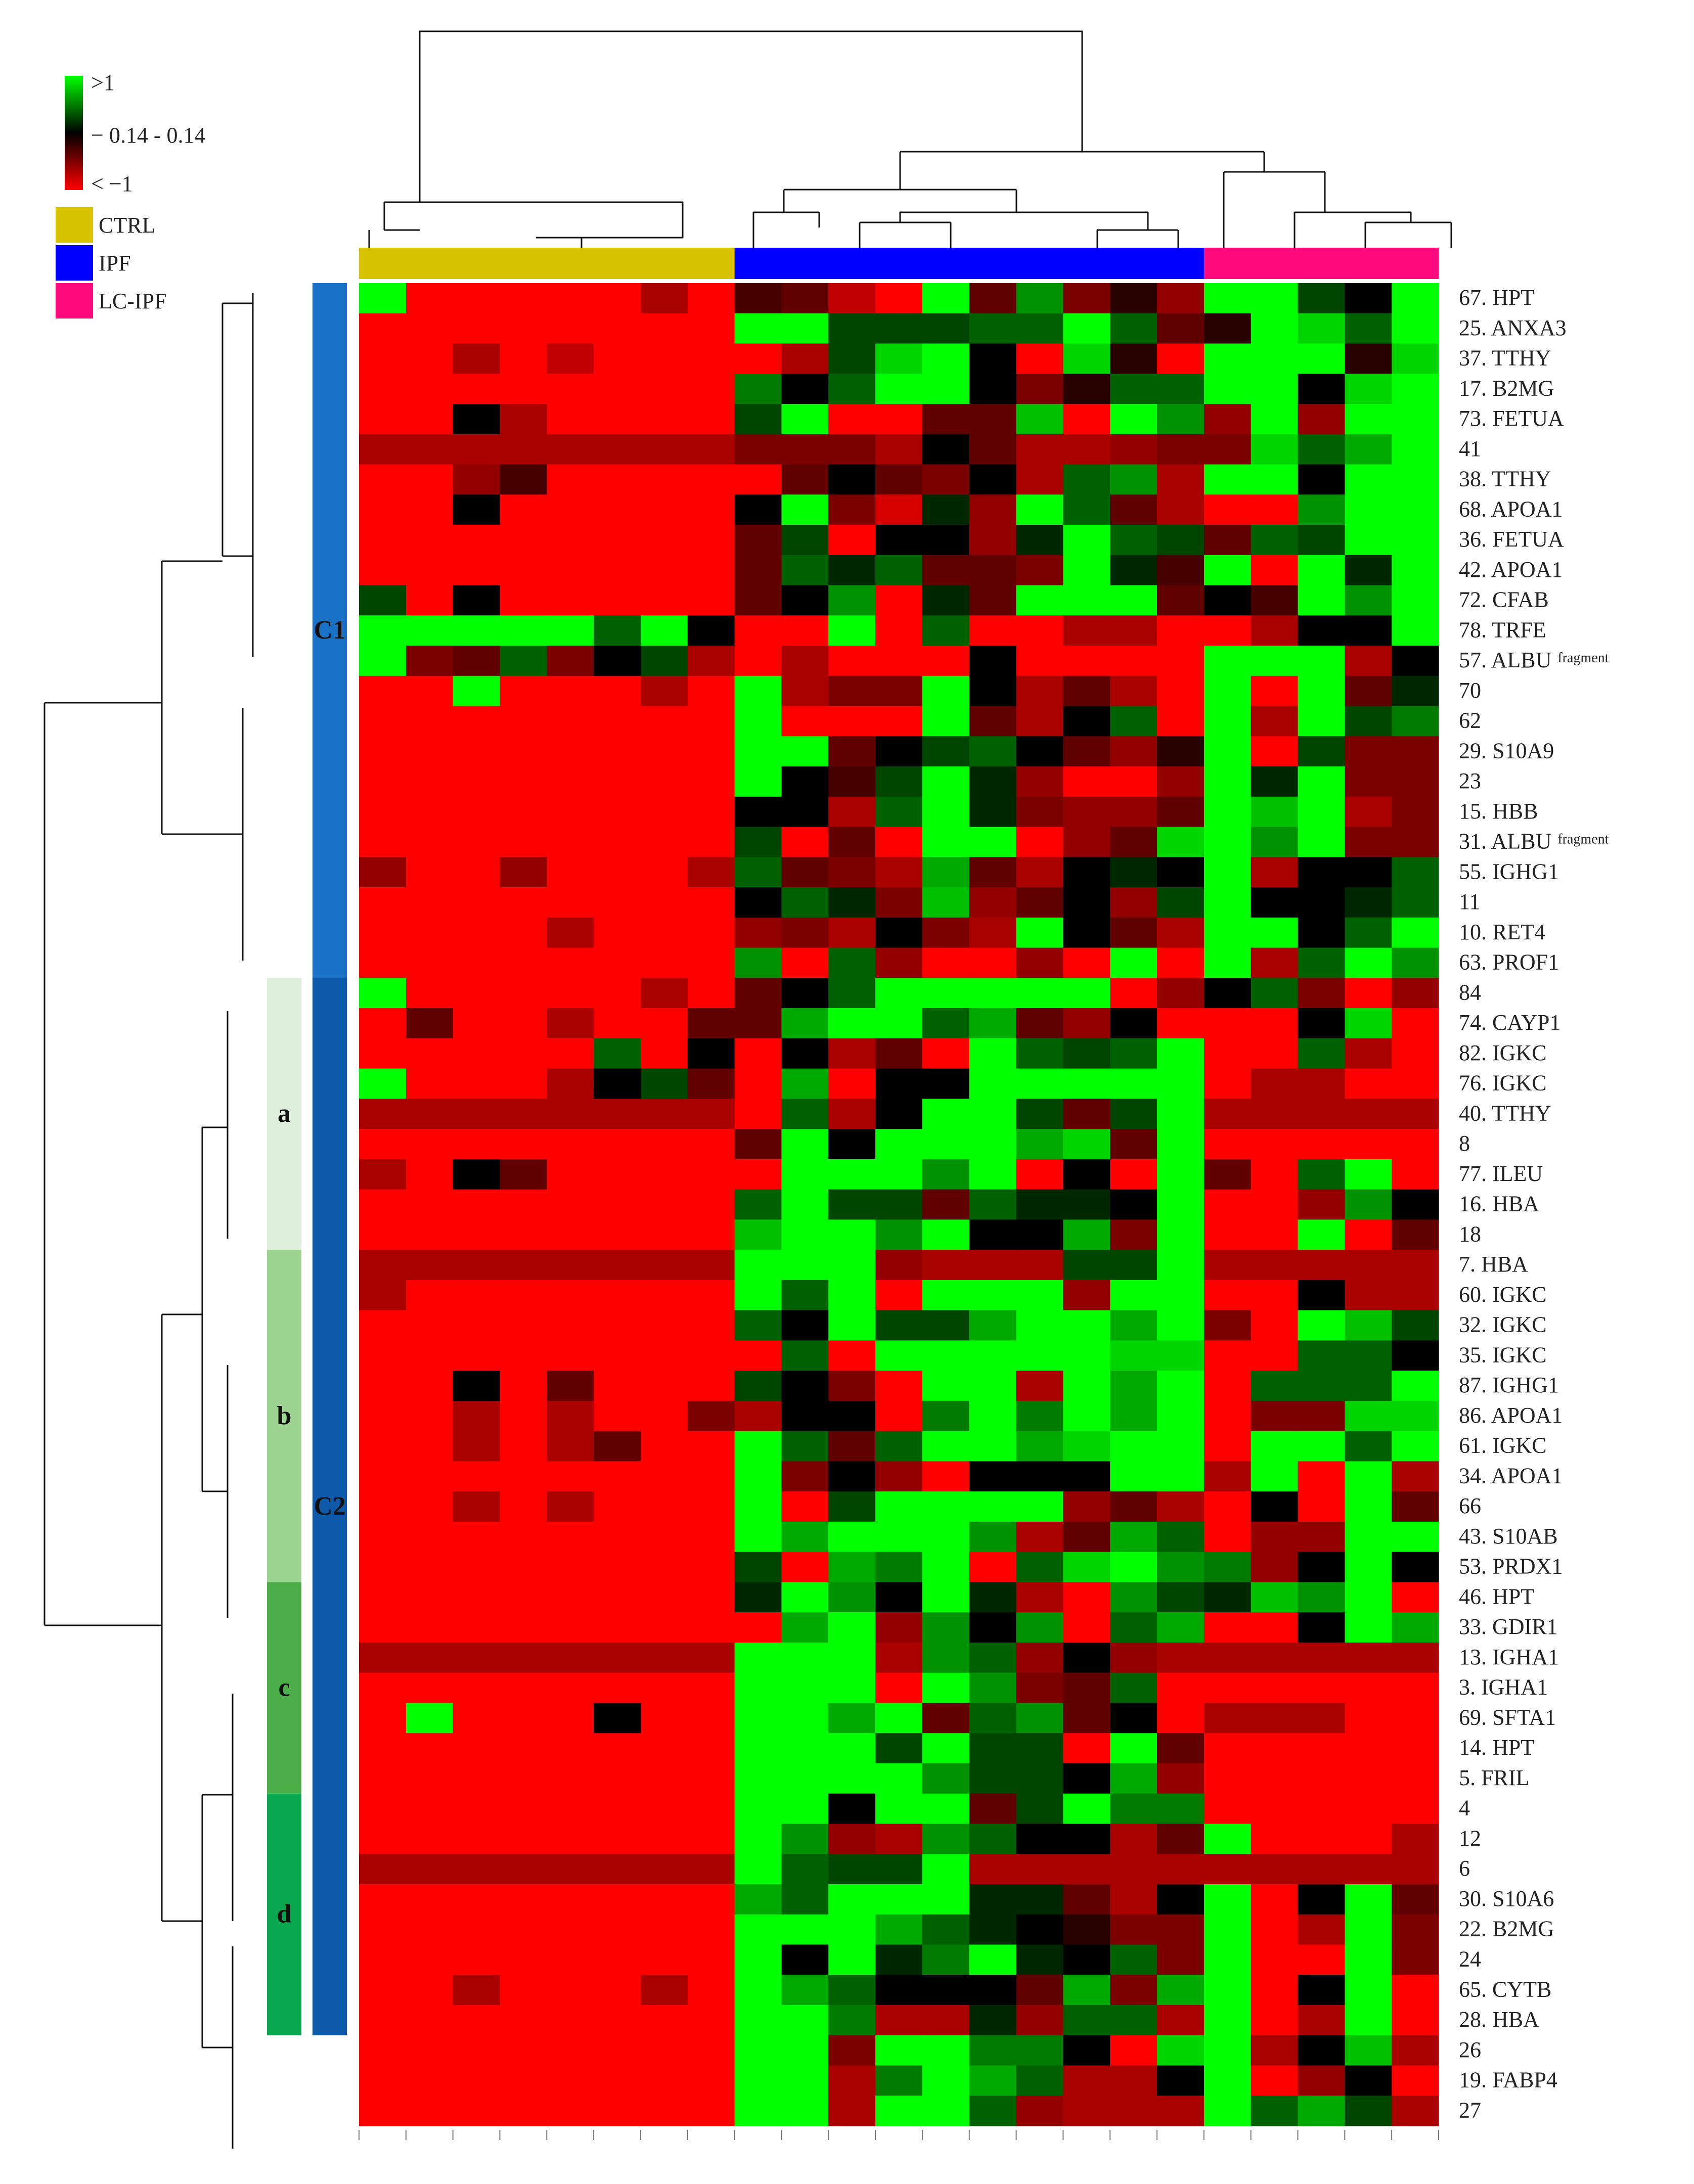 This screenshot has width=1694, height=2184. Describe the element at coordinates (1493, 1264) in the screenshot. I see `row-label: 7. HBA` at that location.